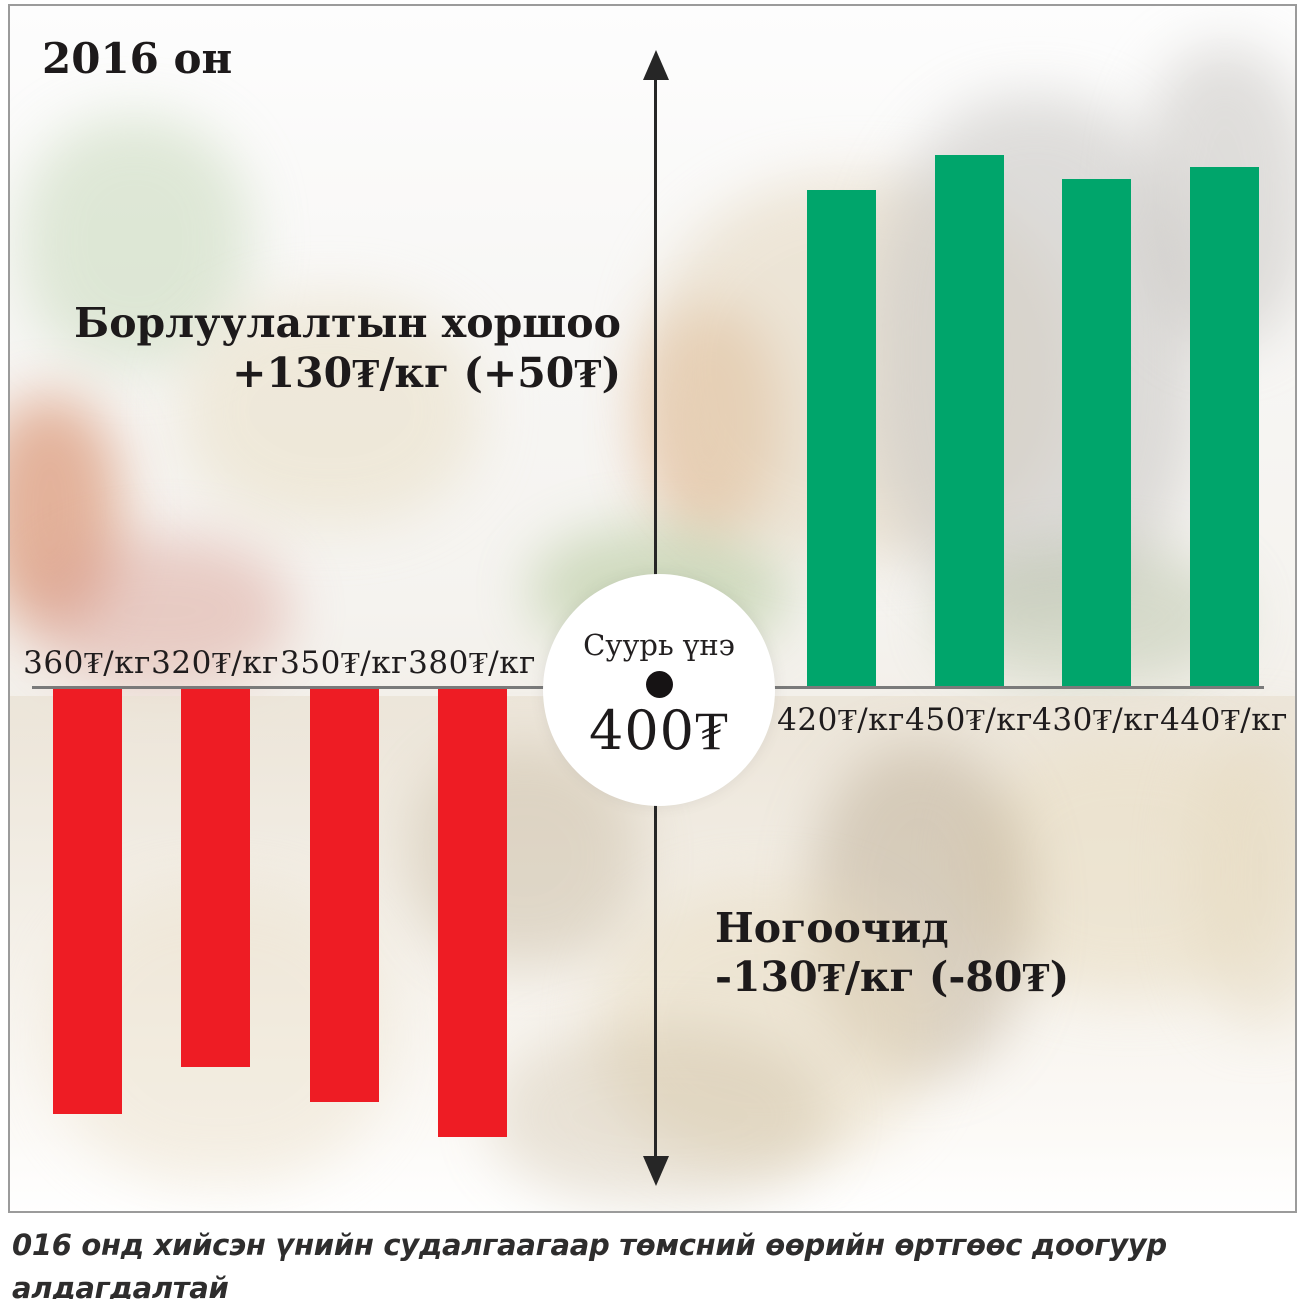 The image size is (1312, 1299). Describe the element at coordinates (656, 65) in the screenshot. I see `axis-arrow-up-icon` at that location.